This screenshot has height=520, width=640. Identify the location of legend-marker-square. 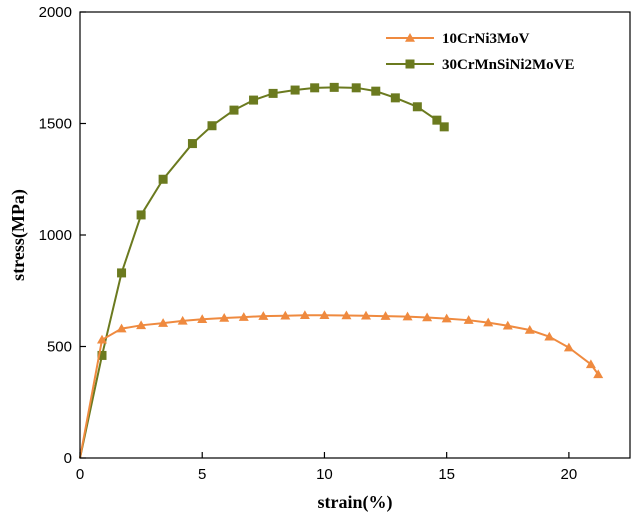
(410, 64).